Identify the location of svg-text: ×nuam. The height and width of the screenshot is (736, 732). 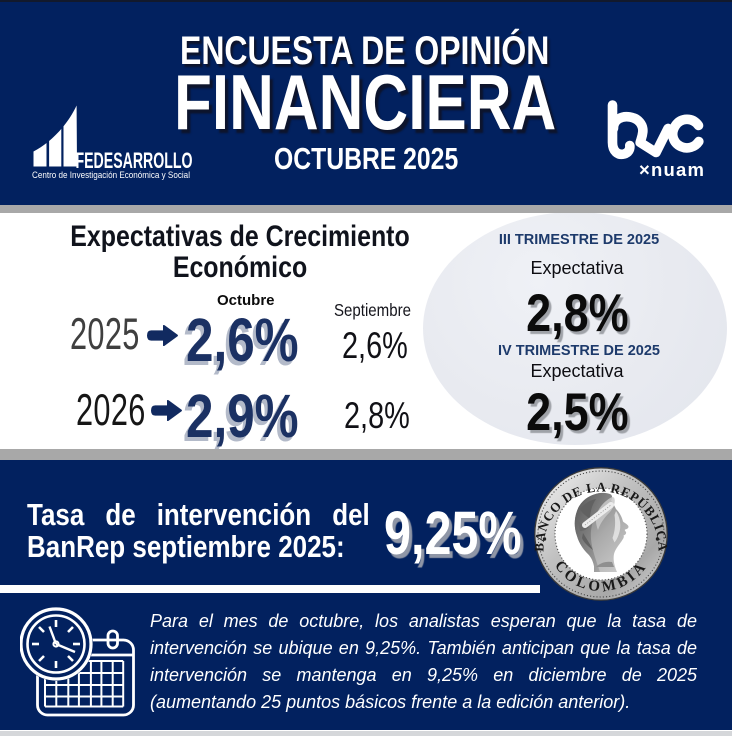
(671, 169).